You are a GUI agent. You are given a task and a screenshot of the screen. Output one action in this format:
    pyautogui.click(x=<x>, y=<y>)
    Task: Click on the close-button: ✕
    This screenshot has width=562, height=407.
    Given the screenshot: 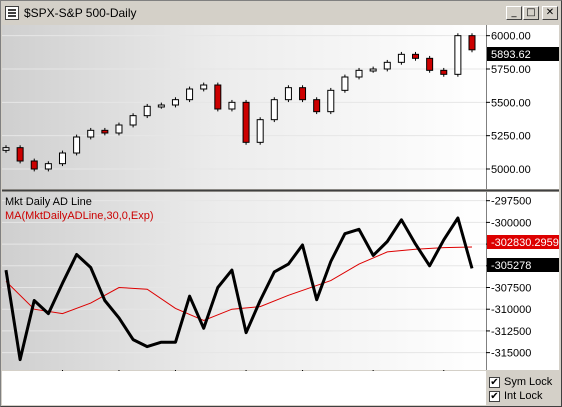 What is the action you would take?
    pyautogui.click(x=550, y=13)
    